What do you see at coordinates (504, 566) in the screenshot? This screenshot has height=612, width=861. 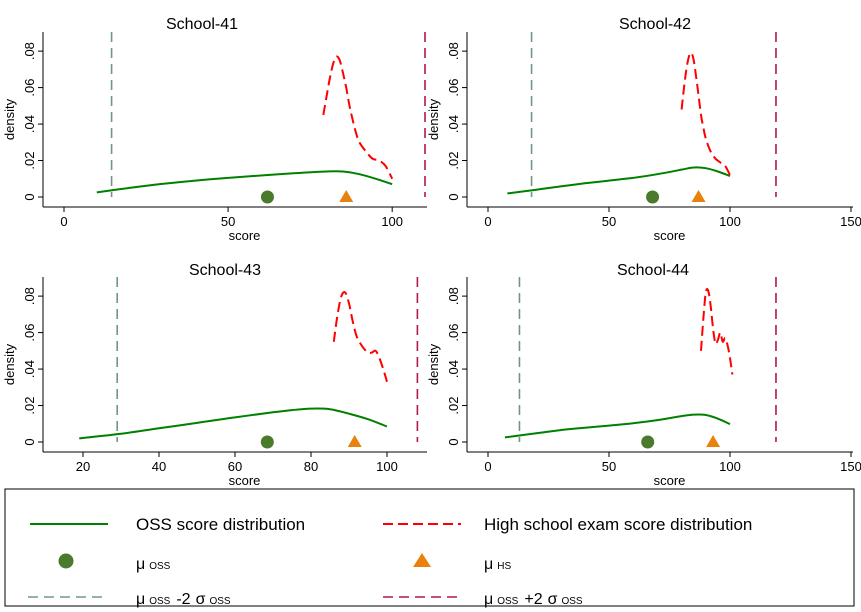 I see `legend-mu-hs-sub: HS` at bounding box center [504, 566].